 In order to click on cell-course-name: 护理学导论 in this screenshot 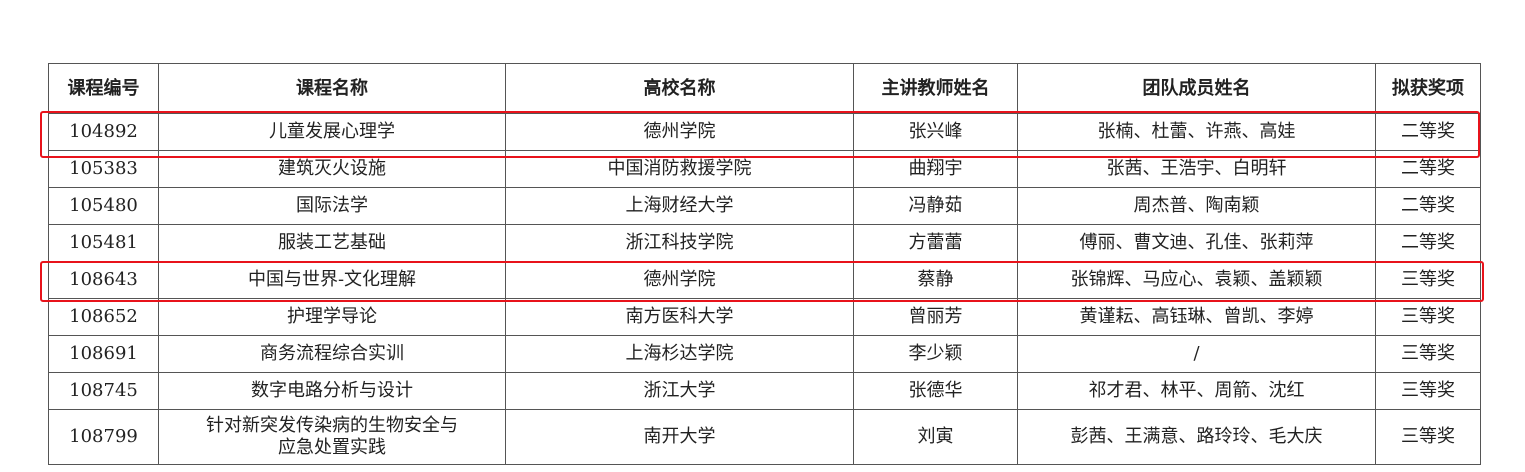, I will do `click(332, 317)`.